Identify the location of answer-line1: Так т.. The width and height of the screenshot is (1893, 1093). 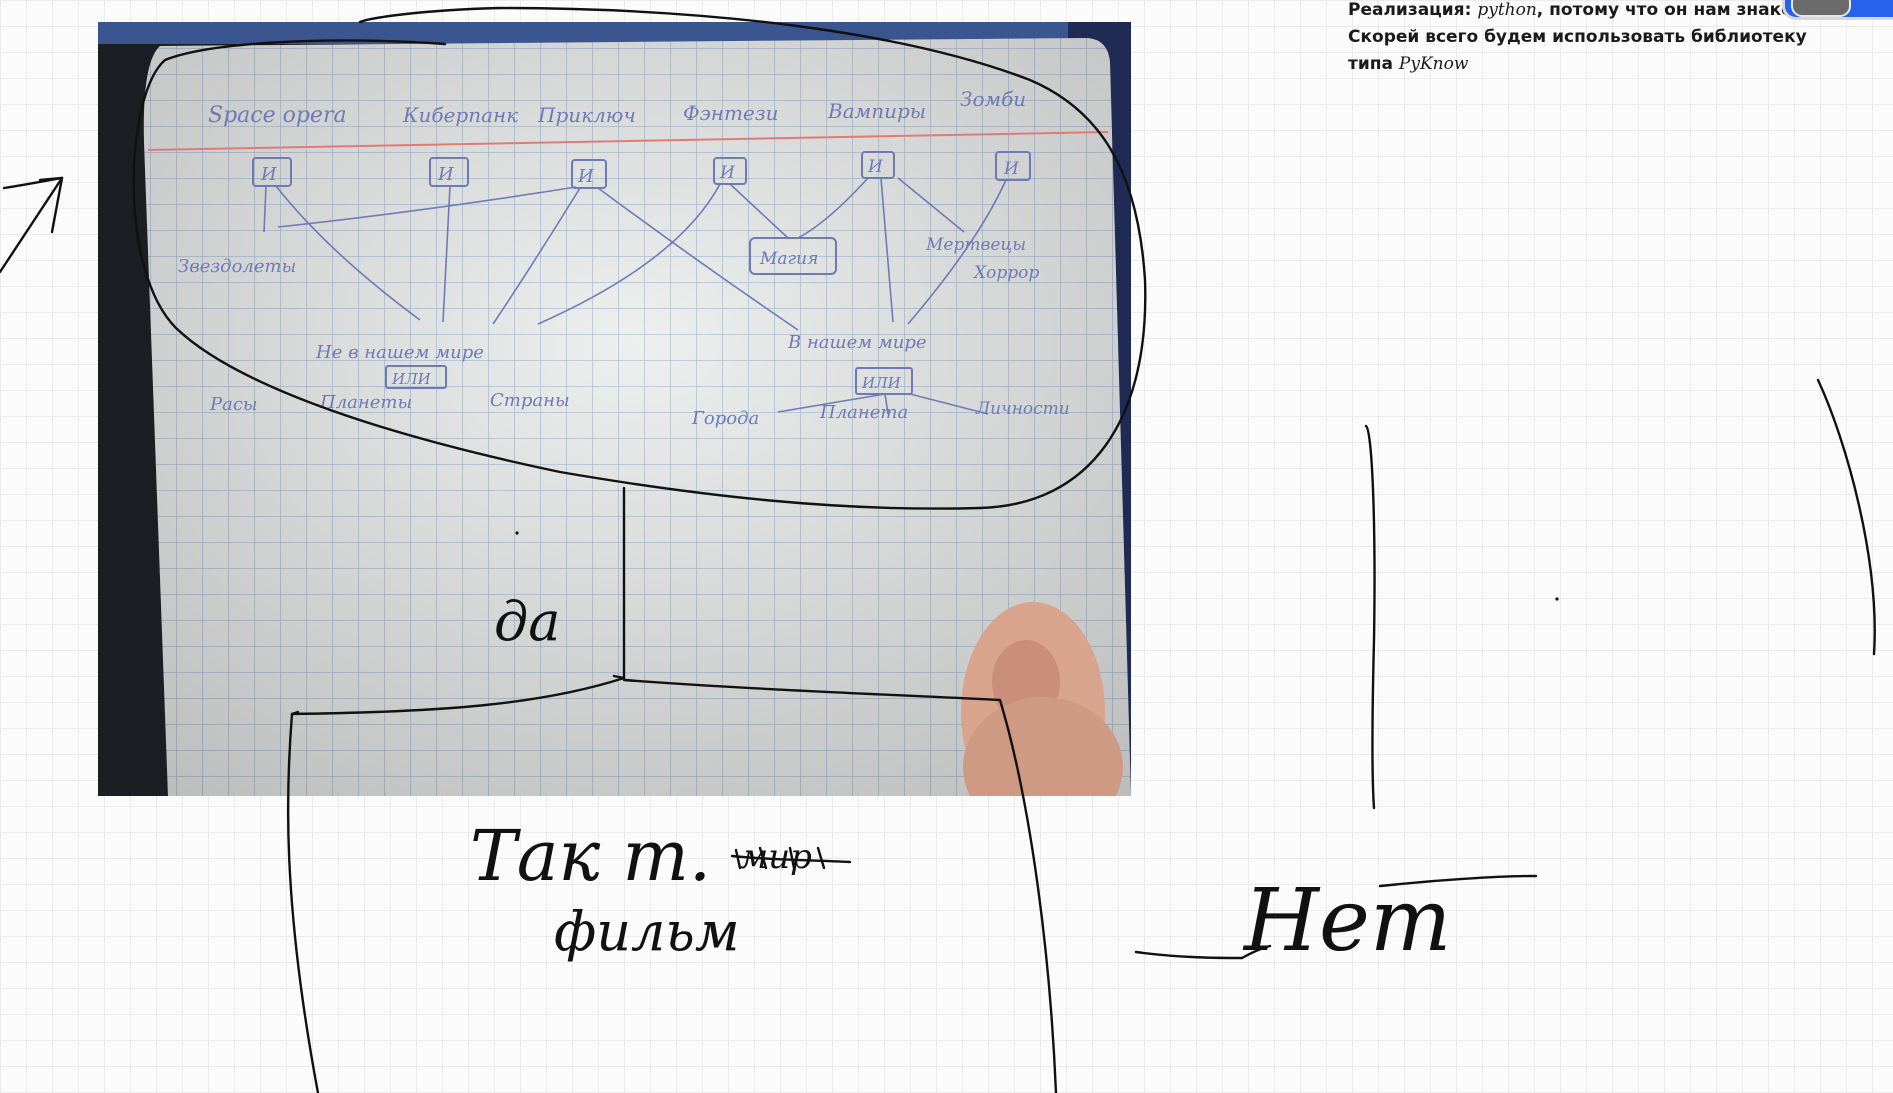
(590, 856).